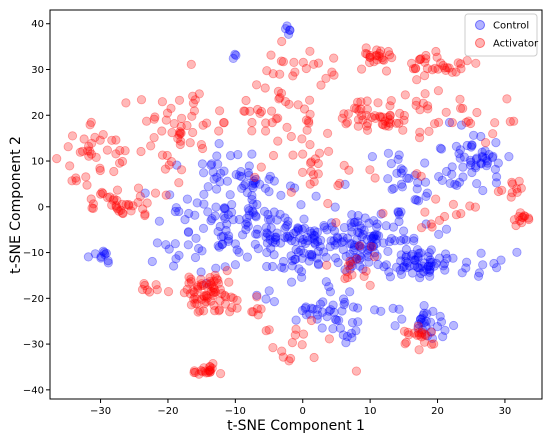 Image resolution: width=550 pixels, height=438 pixels. What do you see at coordinates (37, 162) in the screenshot?
I see `y-tick-label: 10` at bounding box center [37, 162].